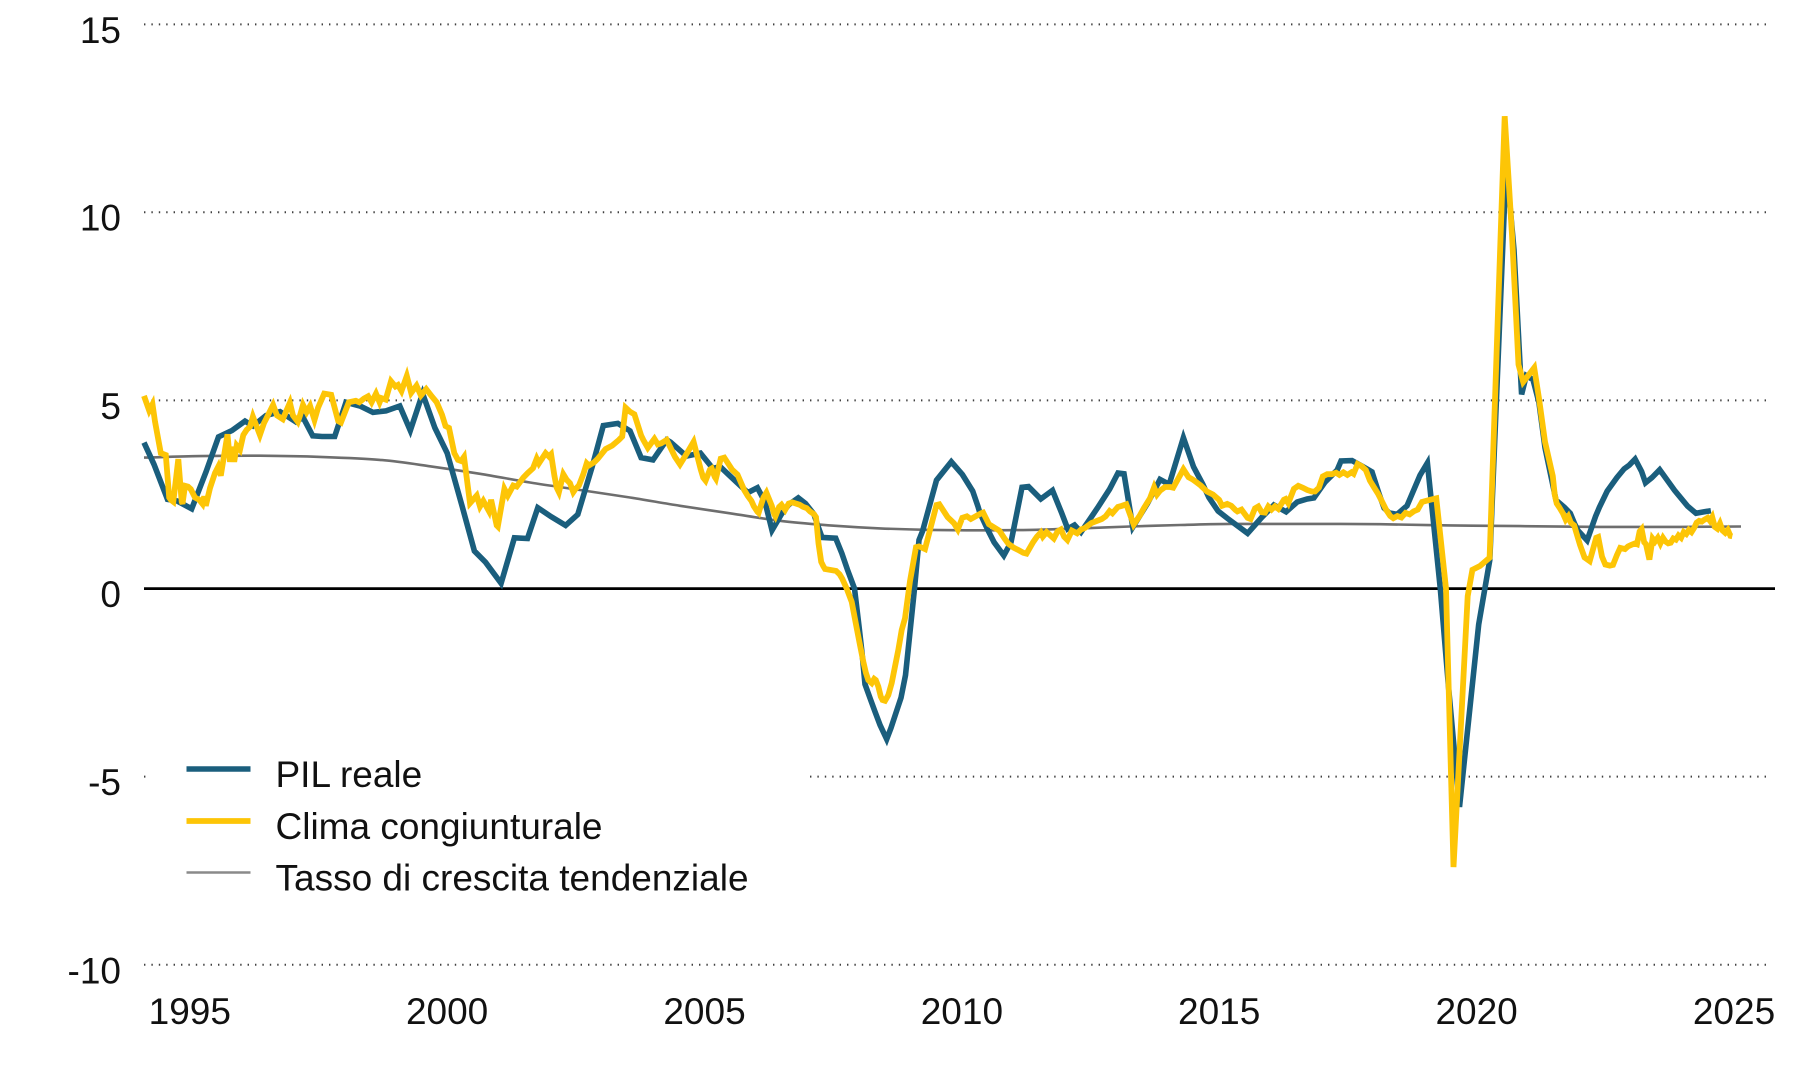 This screenshot has height=1085, width=1800. What do you see at coordinates (962, 1011) in the screenshot?
I see `svg-text: 2010` at bounding box center [962, 1011].